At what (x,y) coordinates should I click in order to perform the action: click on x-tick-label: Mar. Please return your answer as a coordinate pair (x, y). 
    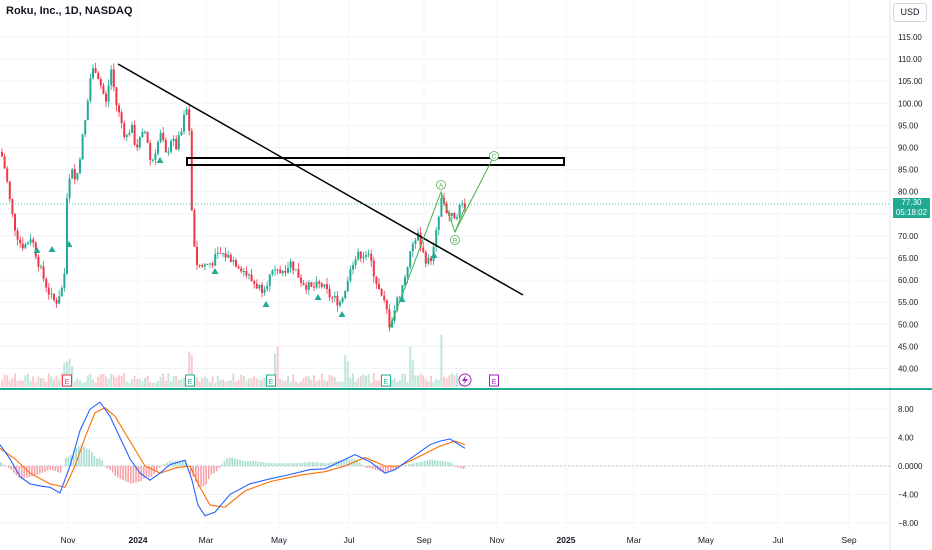
    Looking at the image, I should click on (206, 540).